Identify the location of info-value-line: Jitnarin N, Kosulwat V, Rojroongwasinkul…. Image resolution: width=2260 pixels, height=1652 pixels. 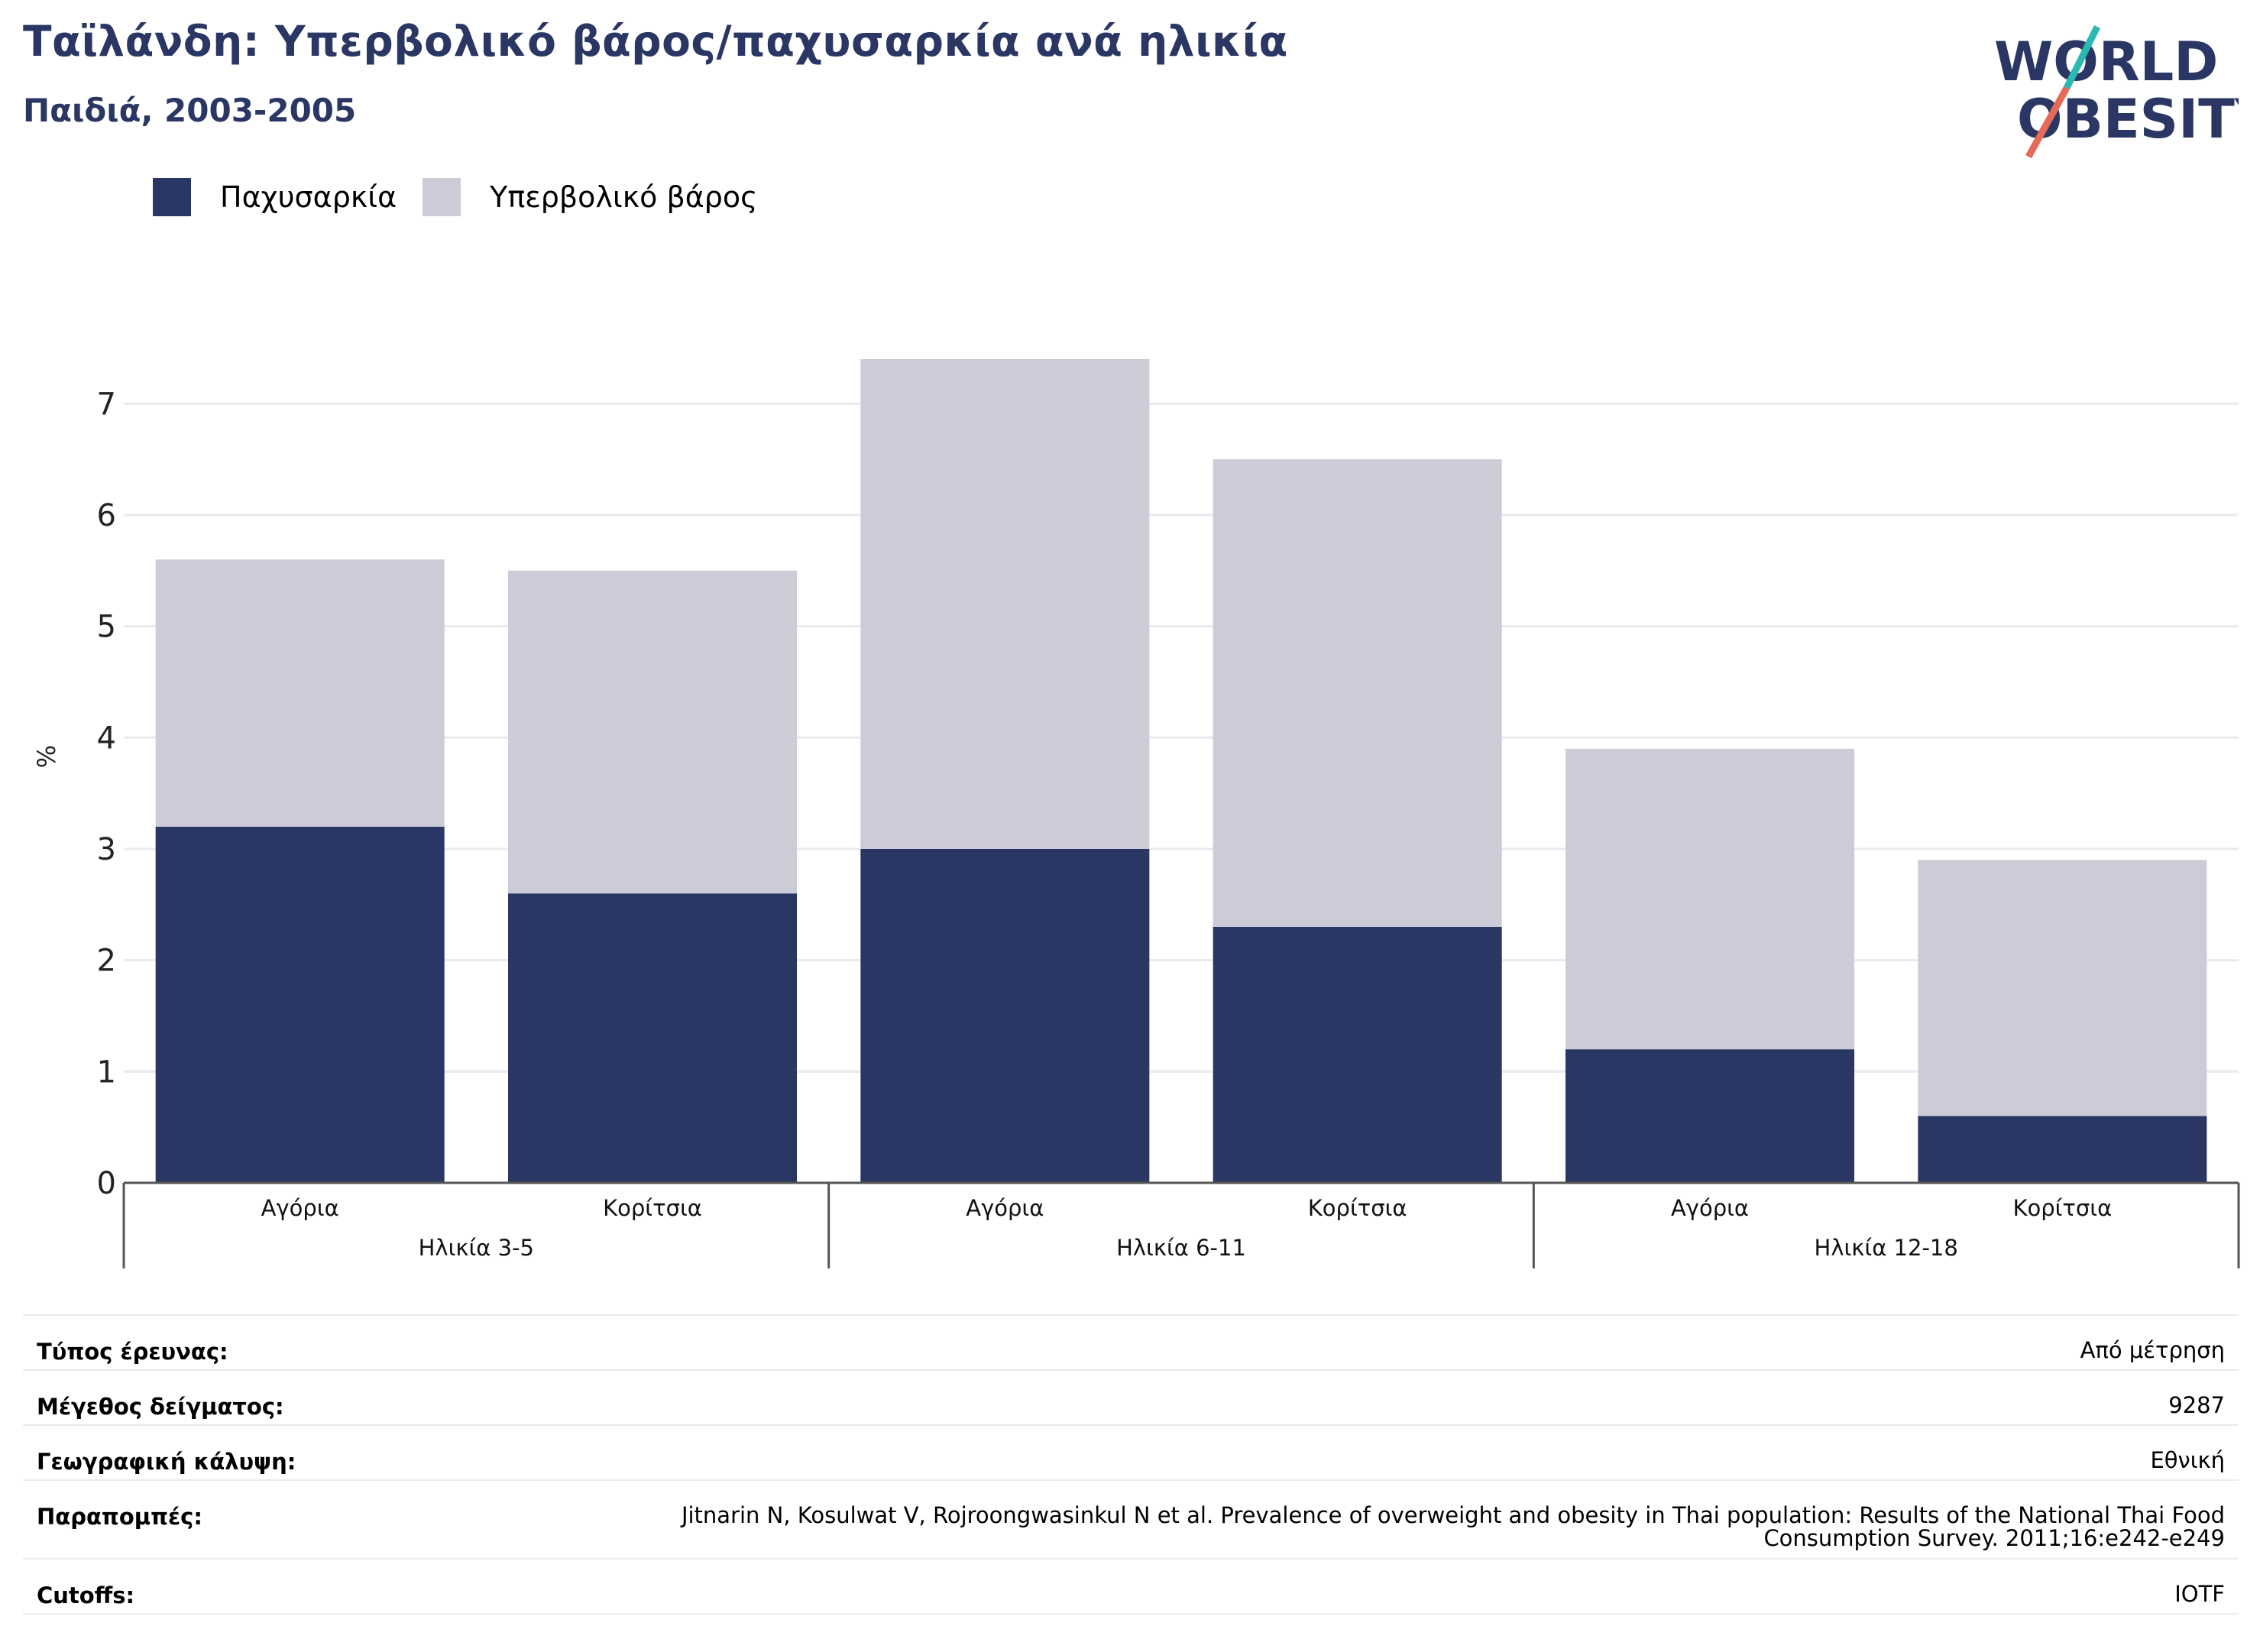
(1453, 1515).